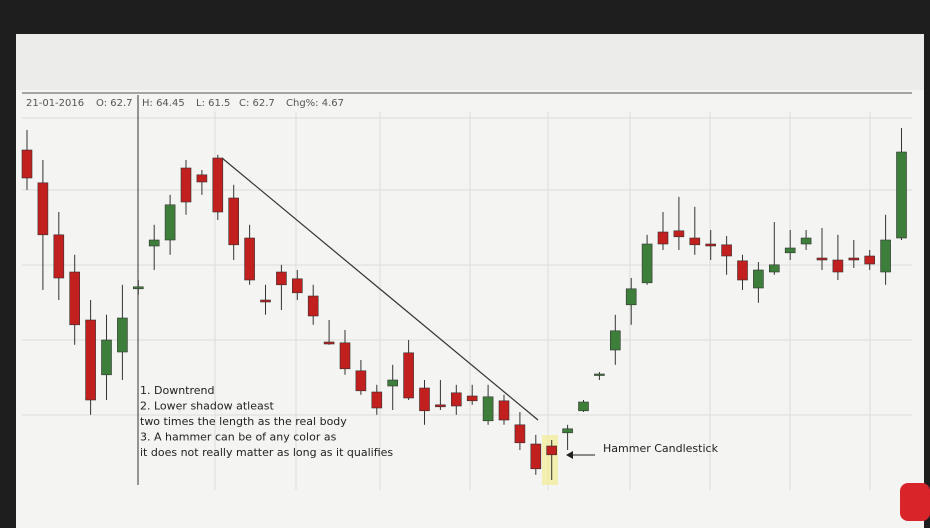 The width and height of the screenshot is (930, 528). I want to click on header-item: L: 61.5, so click(213, 103).